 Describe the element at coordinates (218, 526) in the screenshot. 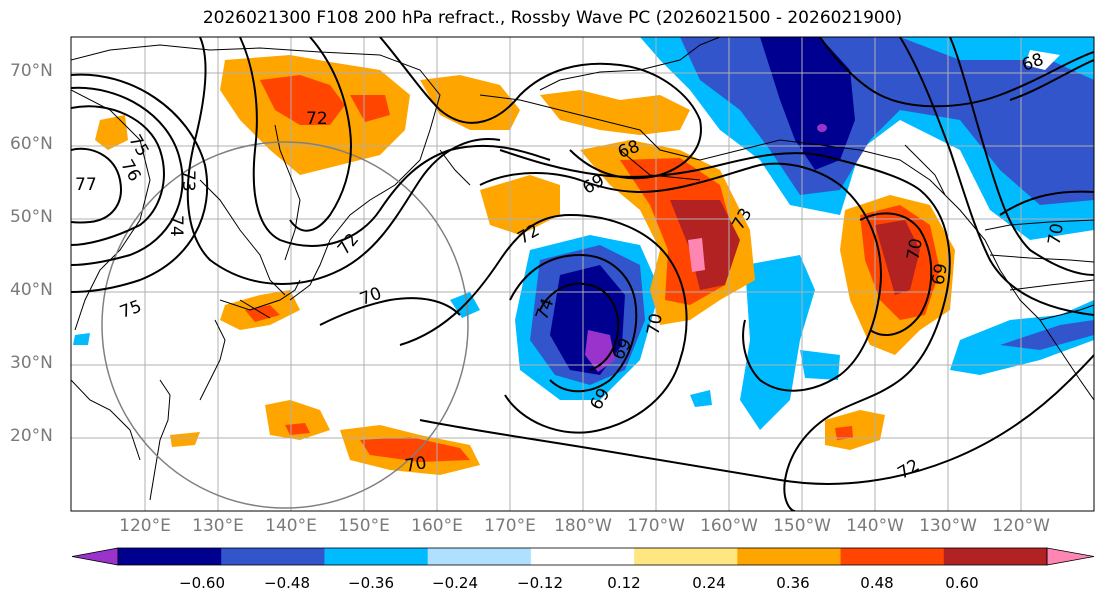

I see `lon-label: 130°E` at that location.